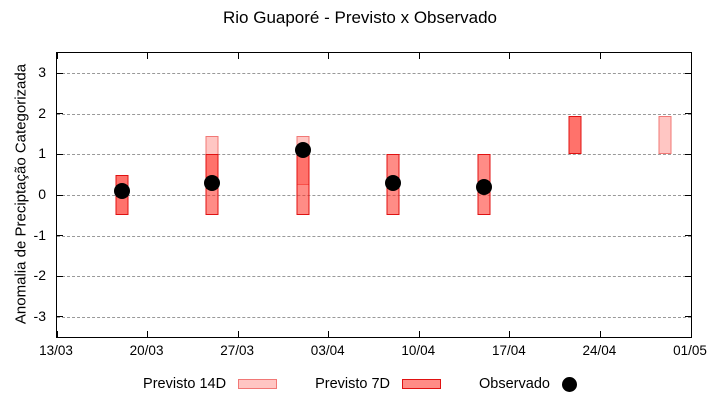  I want to click on legend-label-previsto-7d: Previsto 7D, so click(353, 384).